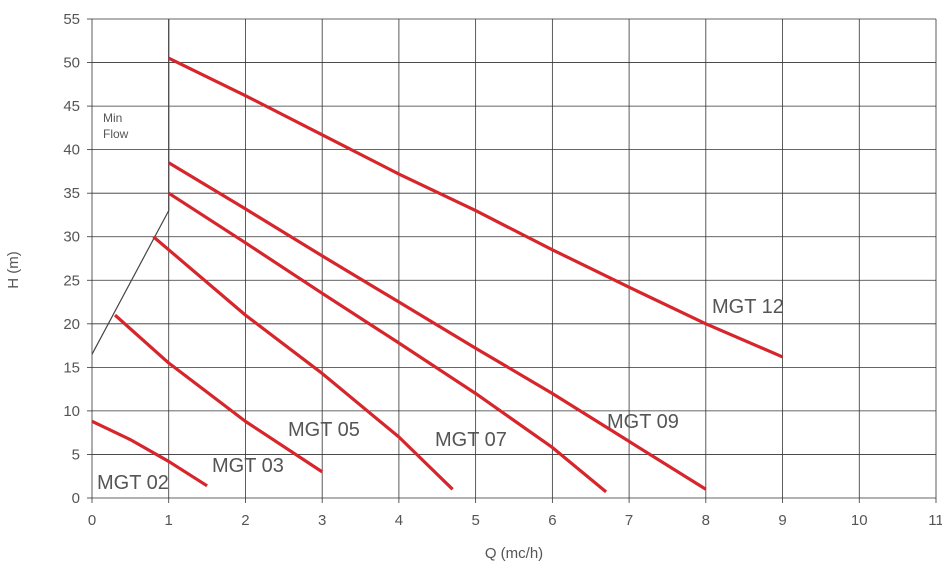 The width and height of the screenshot is (942, 566). What do you see at coordinates (322, 520) in the screenshot?
I see `x-tick-label: 3` at bounding box center [322, 520].